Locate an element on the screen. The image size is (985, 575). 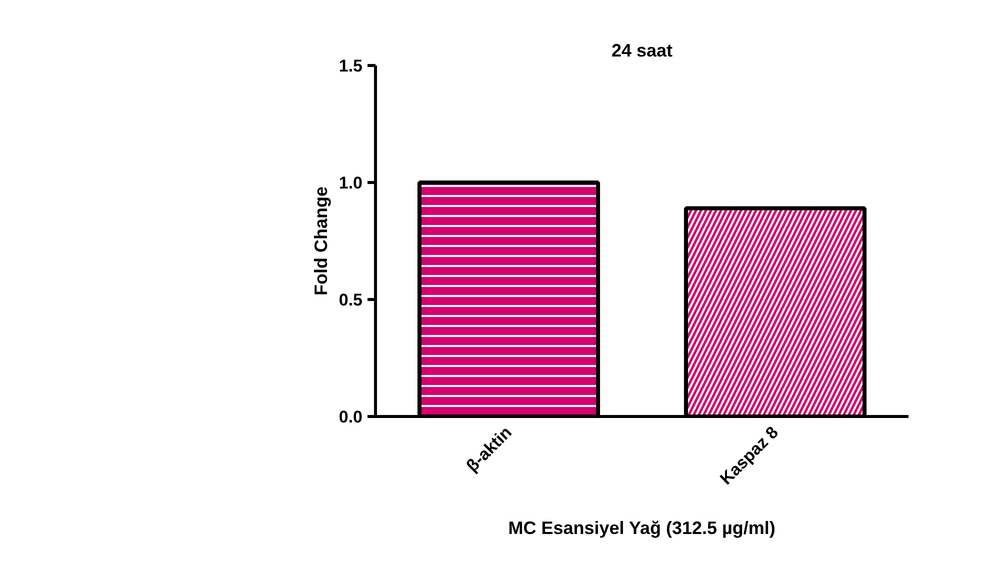
y-axis-title: Fold Change is located at coordinates (320, 241).